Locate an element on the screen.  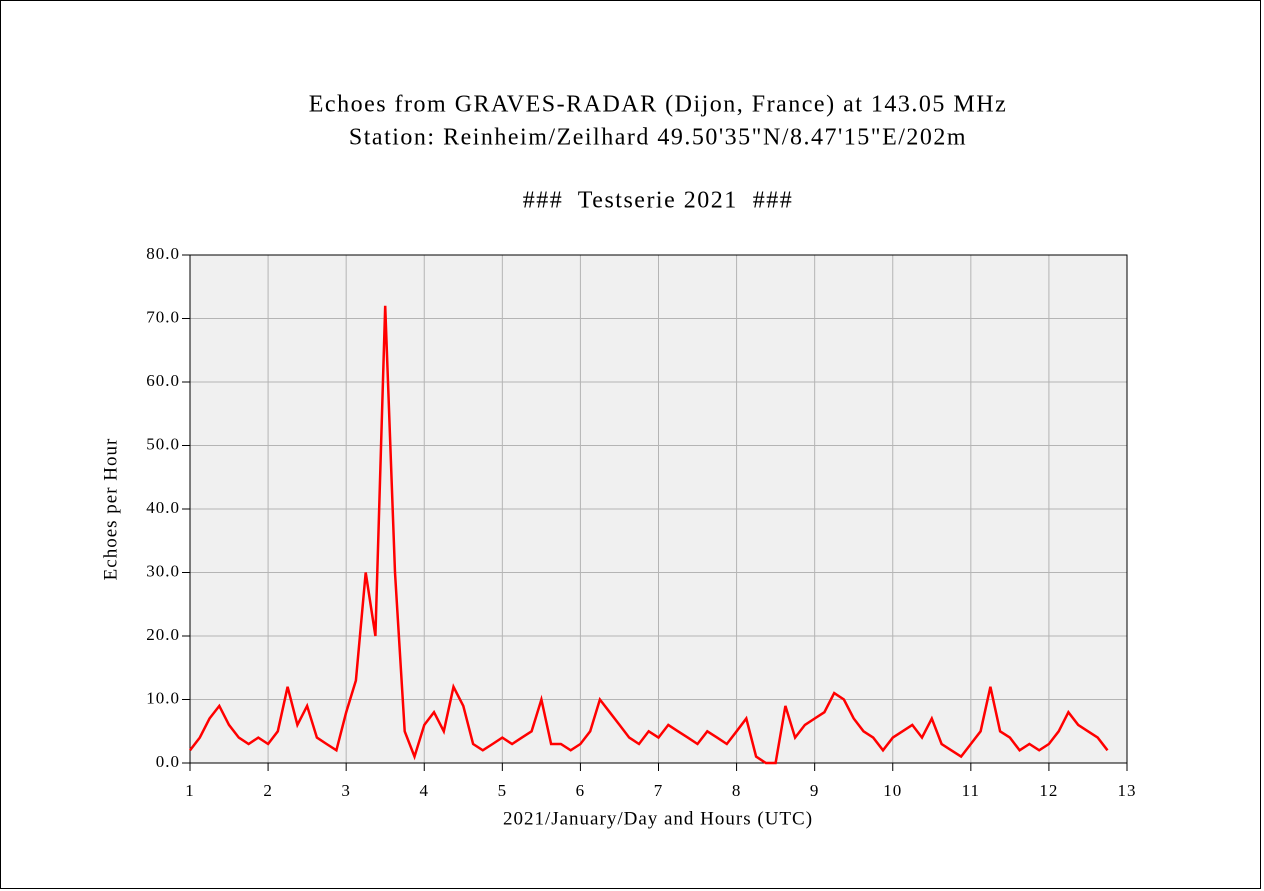
x-tick-label: 2 is located at coordinates (268, 790).